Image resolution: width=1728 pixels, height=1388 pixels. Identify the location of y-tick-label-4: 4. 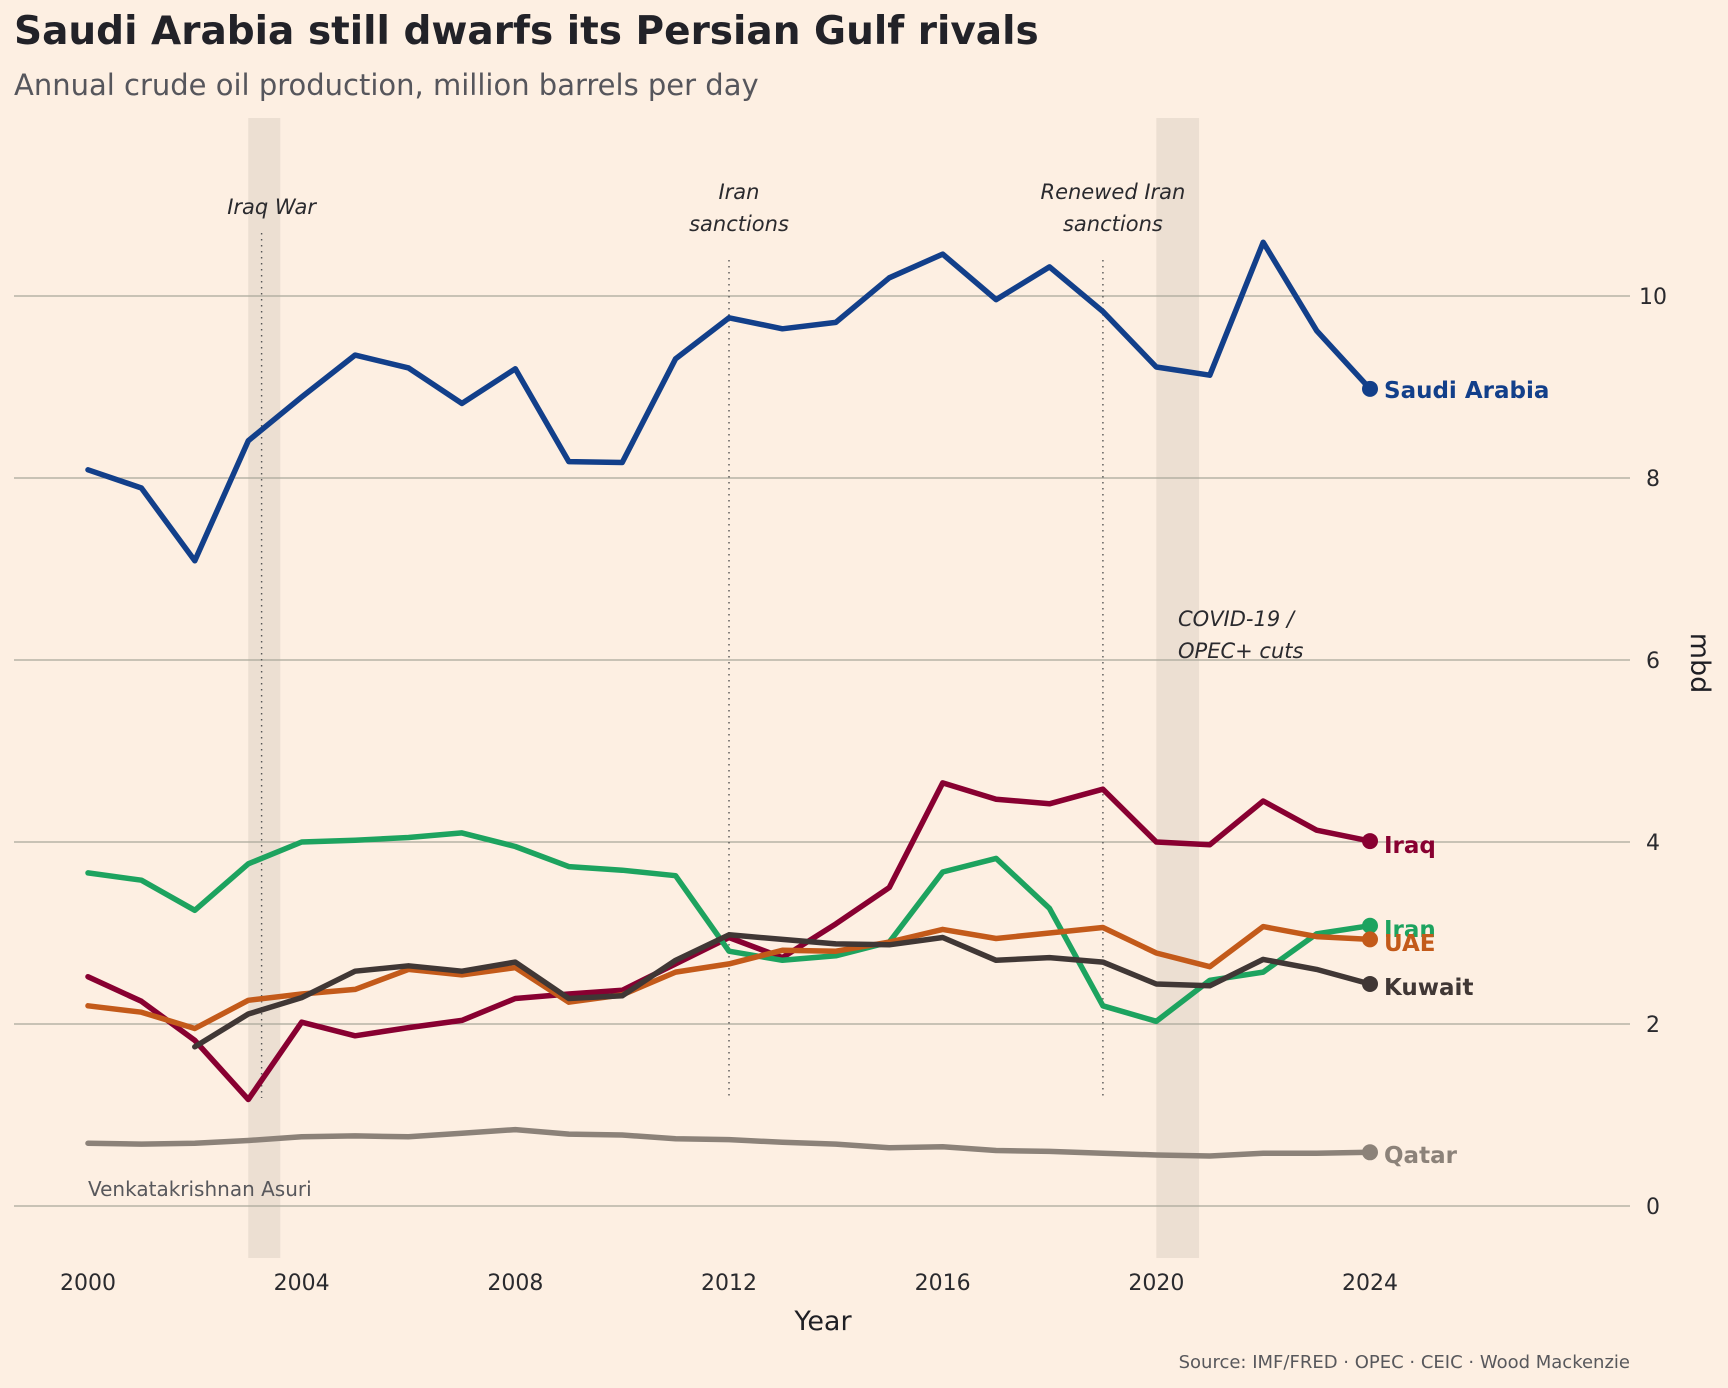
(1653, 843).